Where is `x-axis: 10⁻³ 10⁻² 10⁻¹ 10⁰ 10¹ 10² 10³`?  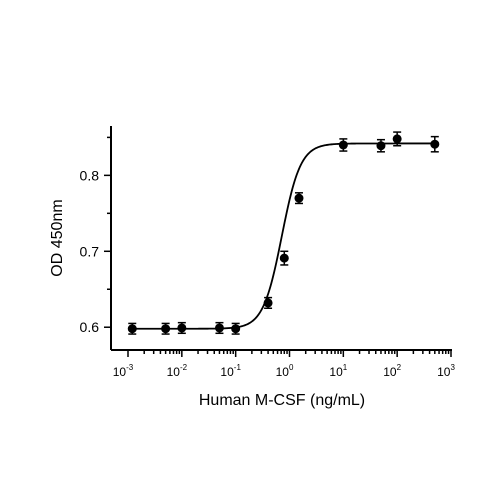 x-axis: 10⁻³ 10⁻² 10⁻¹ 10⁰ 10¹ 10² 10³ is located at coordinates (283, 364).